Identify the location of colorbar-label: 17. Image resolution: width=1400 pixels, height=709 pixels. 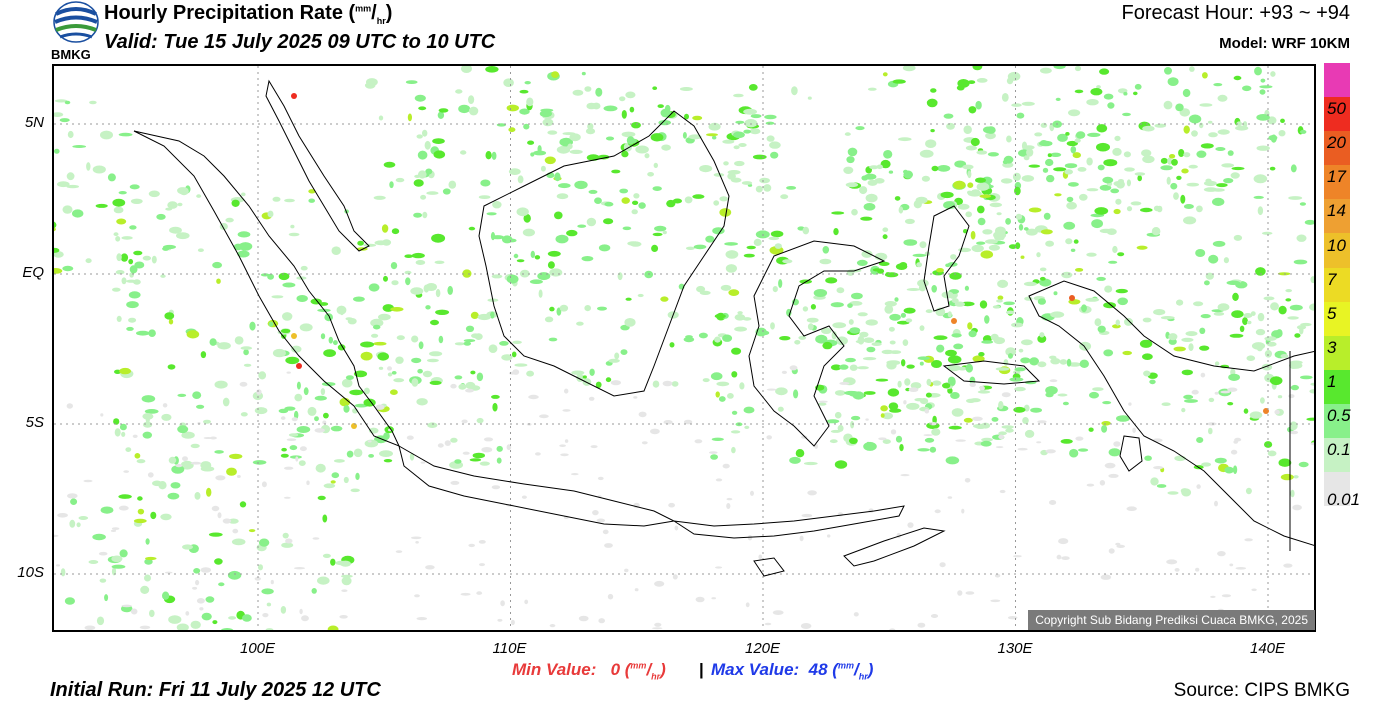
(1336, 177).